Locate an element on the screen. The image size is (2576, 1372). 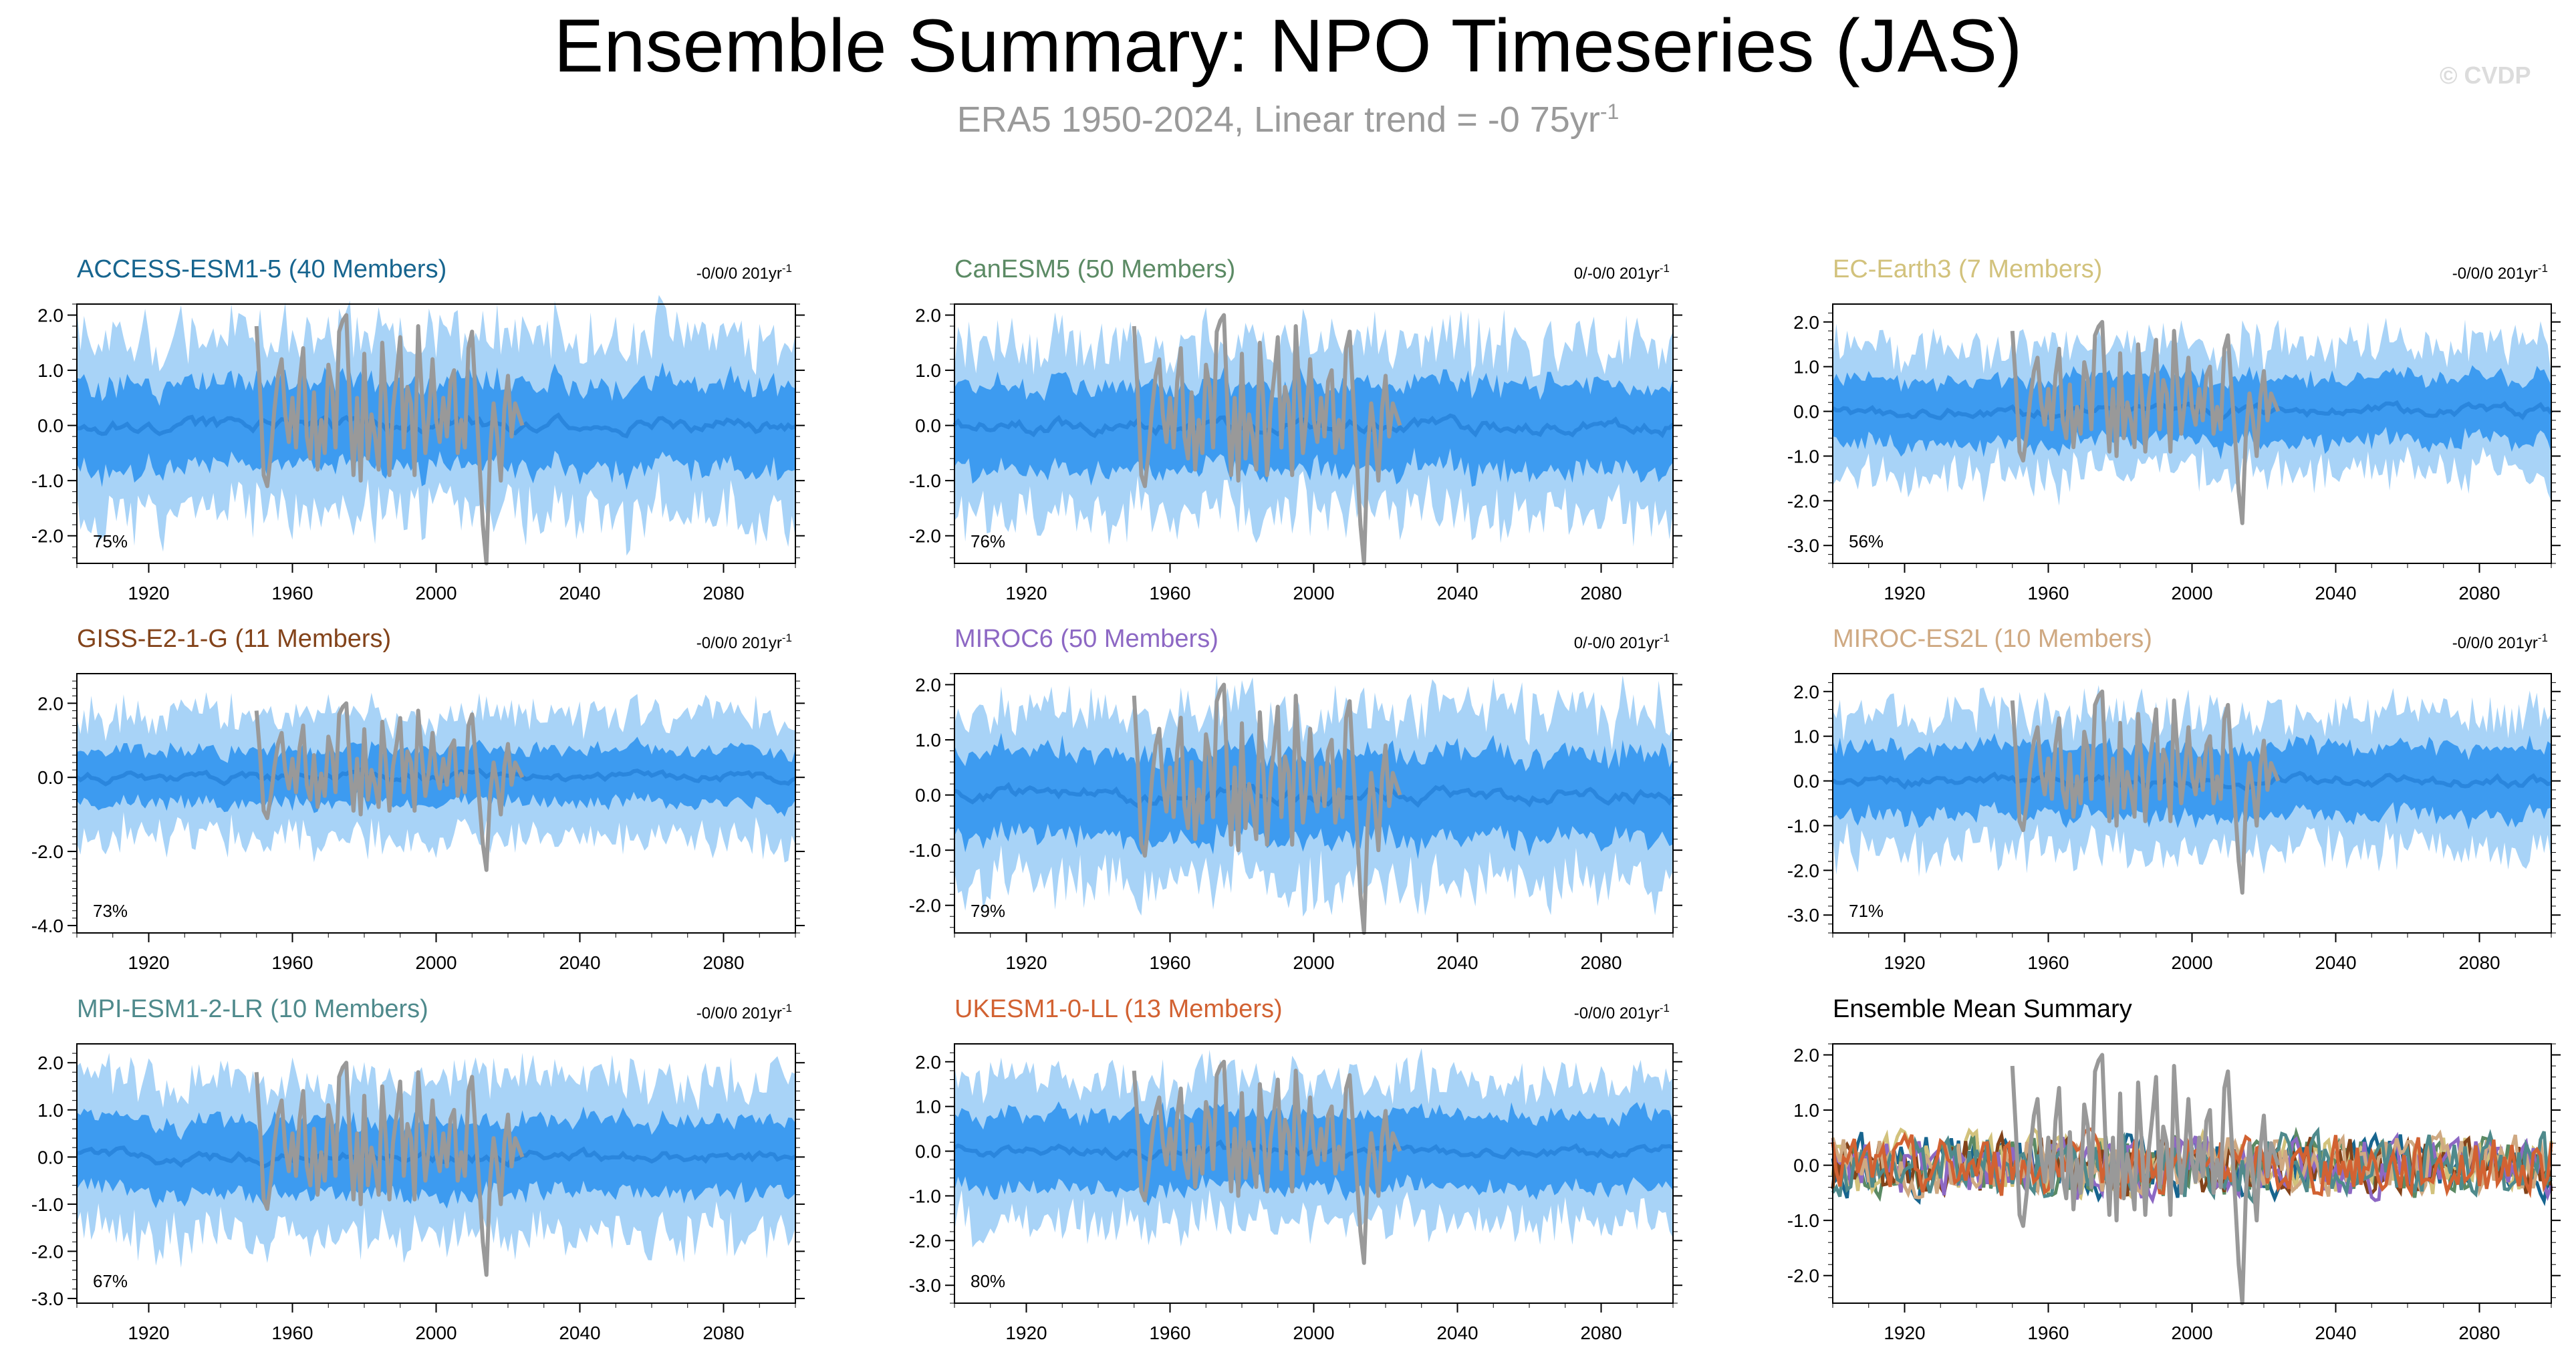
panel-title: GISS-E2-1-G (11 Members) is located at coordinates (234, 639).